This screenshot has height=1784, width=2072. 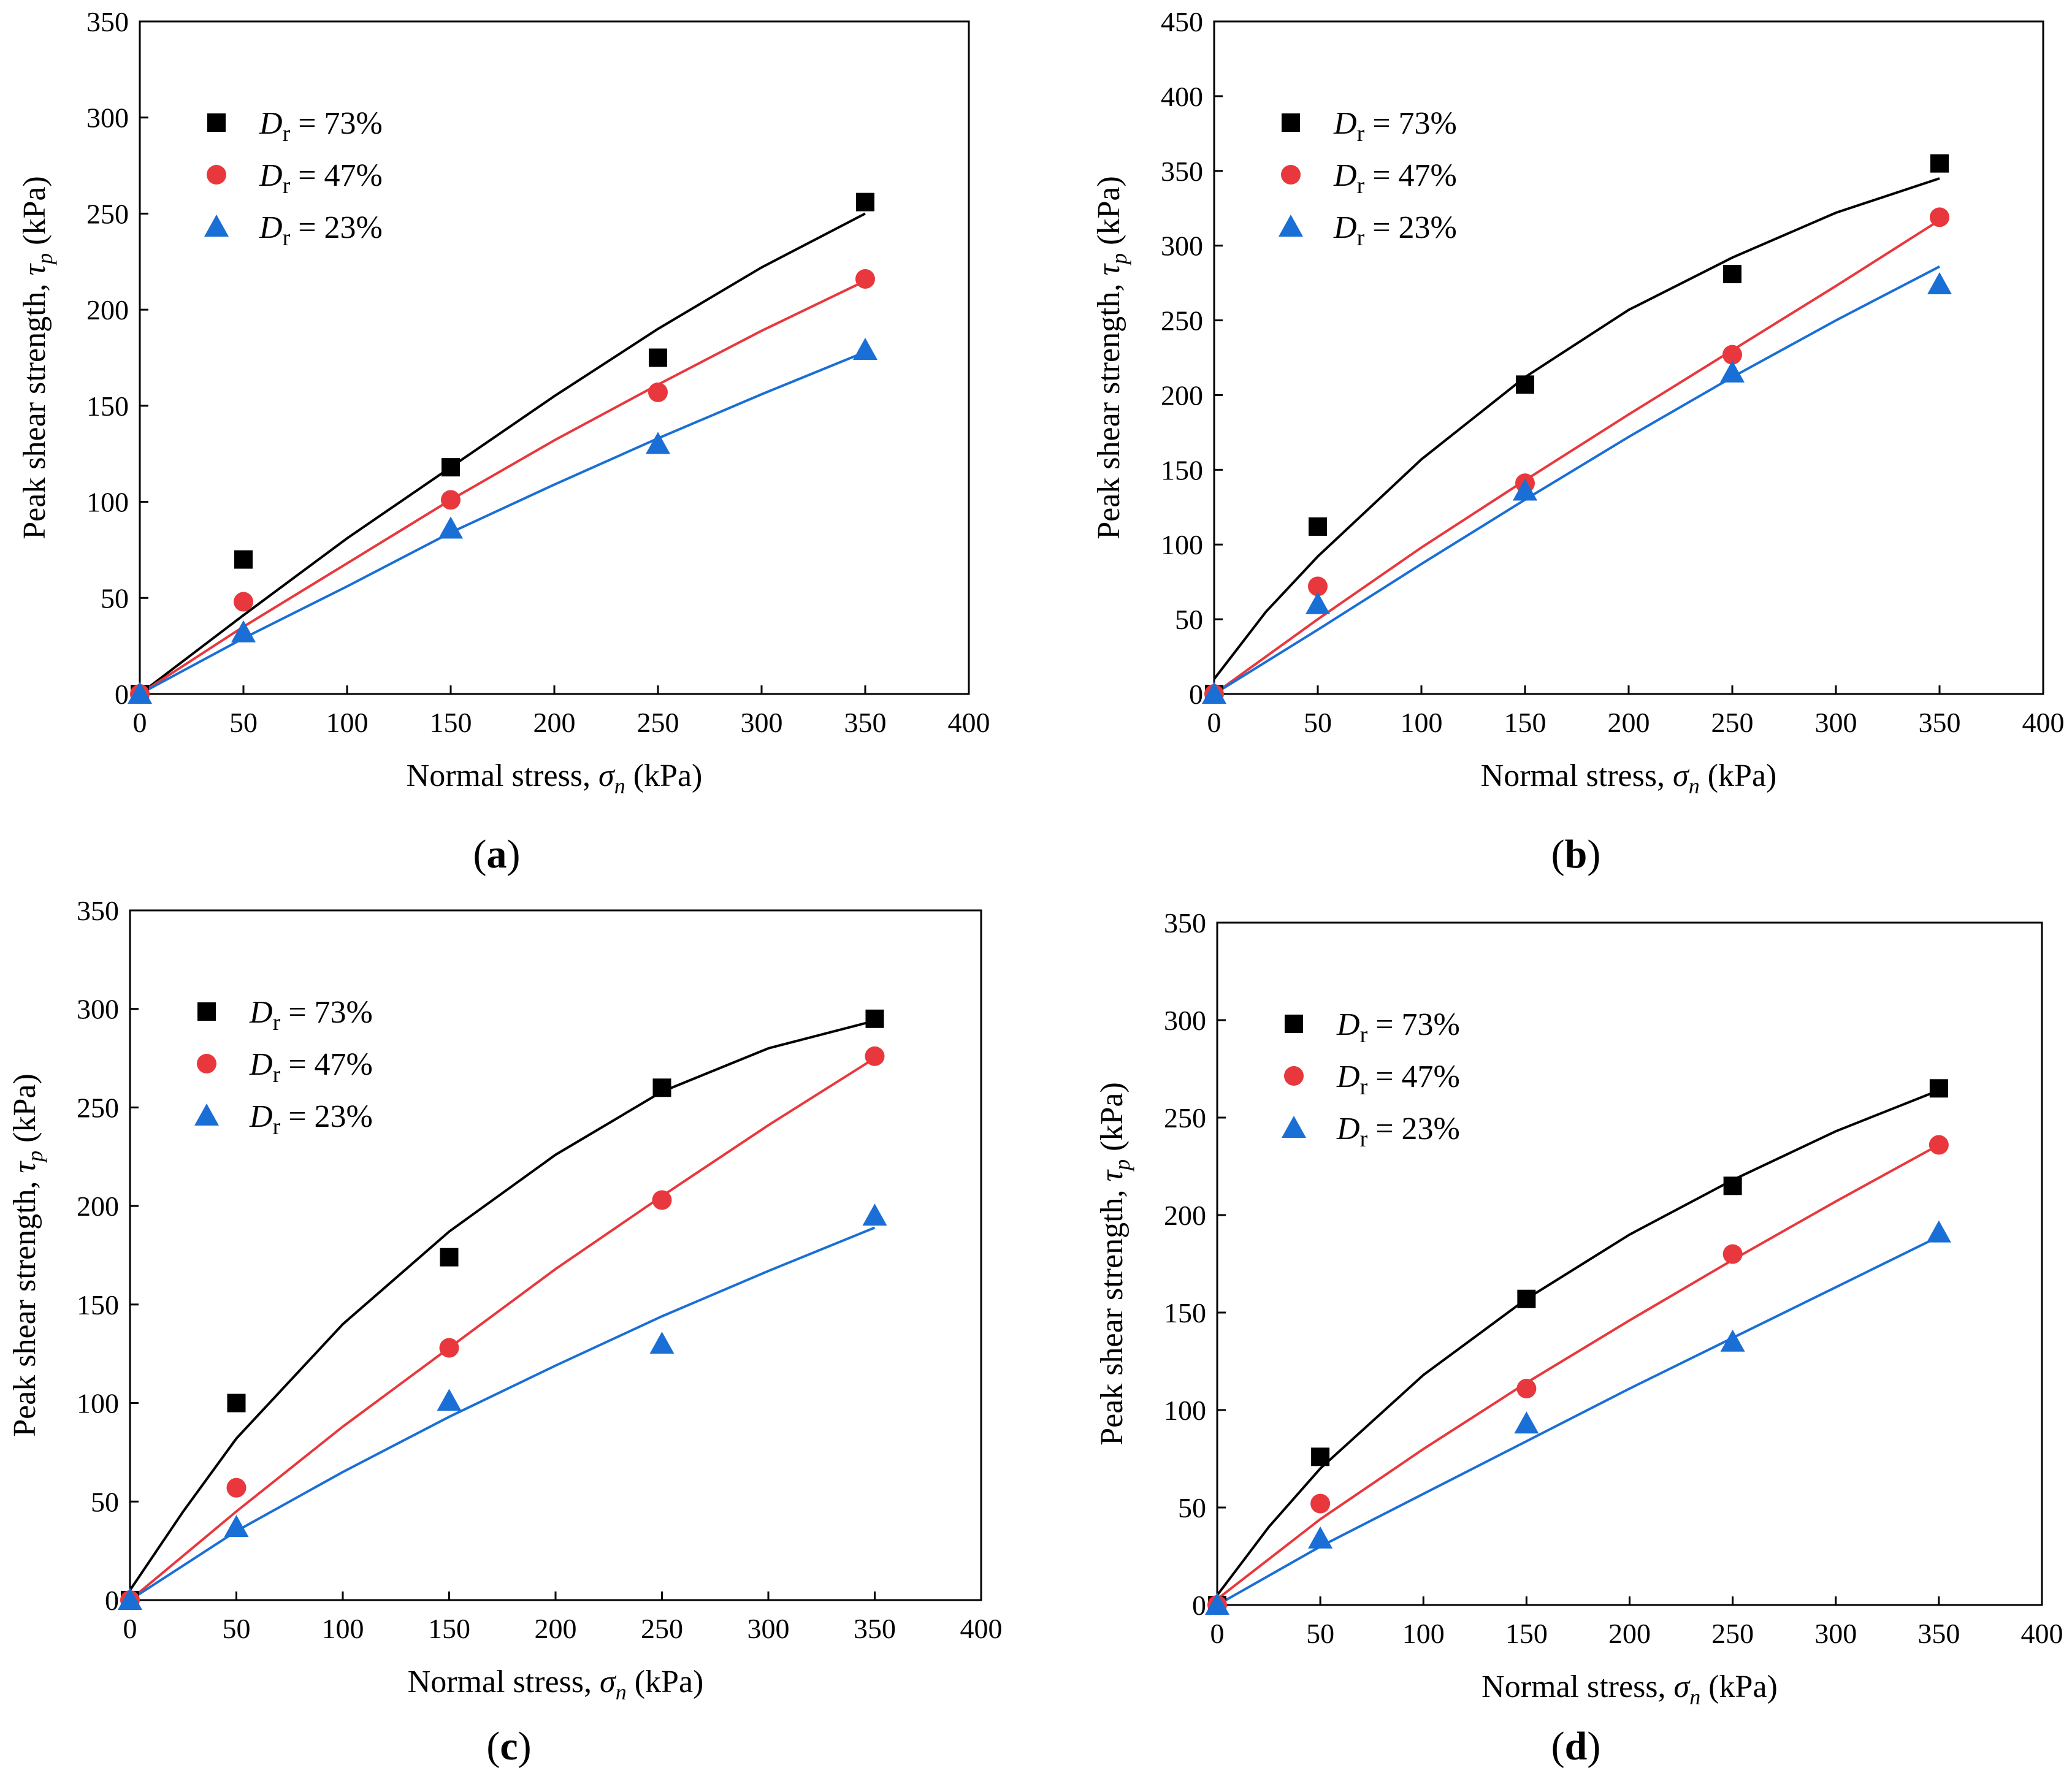 I want to click on panel-label: (b), so click(x=1576, y=855).